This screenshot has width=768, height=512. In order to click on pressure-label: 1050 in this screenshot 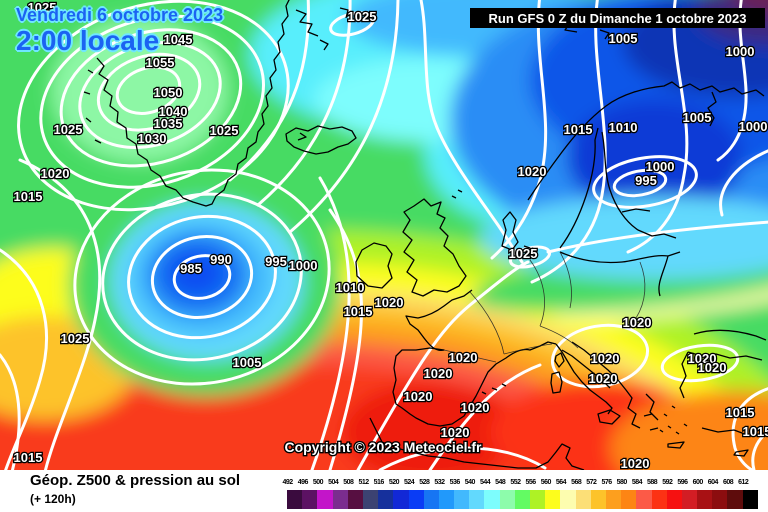, I will do `click(168, 92)`.